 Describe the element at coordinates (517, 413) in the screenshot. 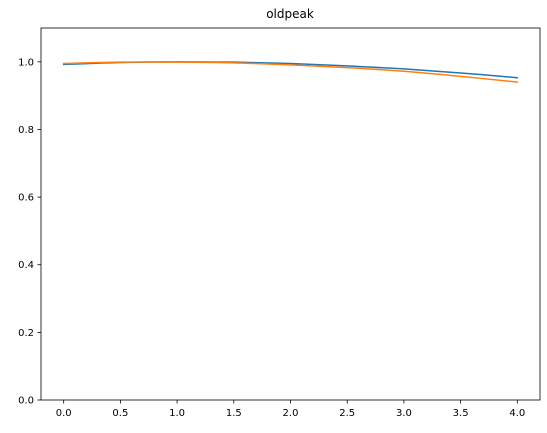

I see `x-tick-label: 4.0` at that location.